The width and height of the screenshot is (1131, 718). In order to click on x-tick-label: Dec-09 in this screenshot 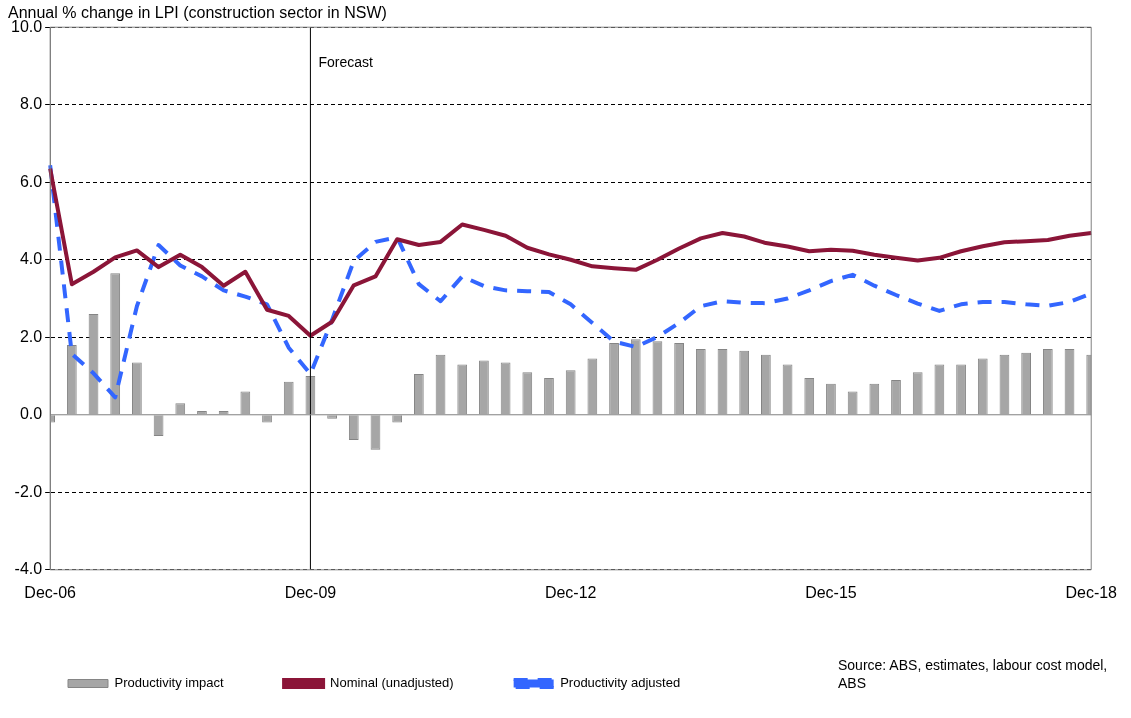, I will do `click(310, 592)`.